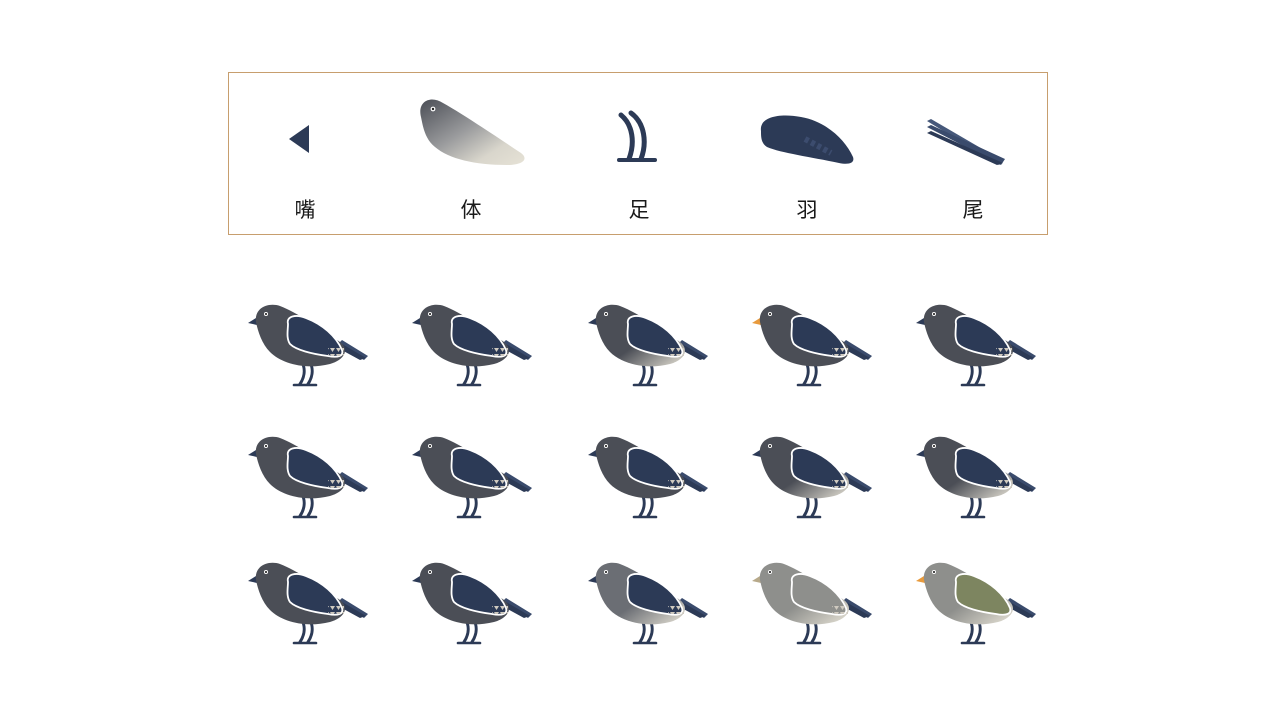  What do you see at coordinates (807, 139) in the screenshot?
I see `wing-icon` at bounding box center [807, 139].